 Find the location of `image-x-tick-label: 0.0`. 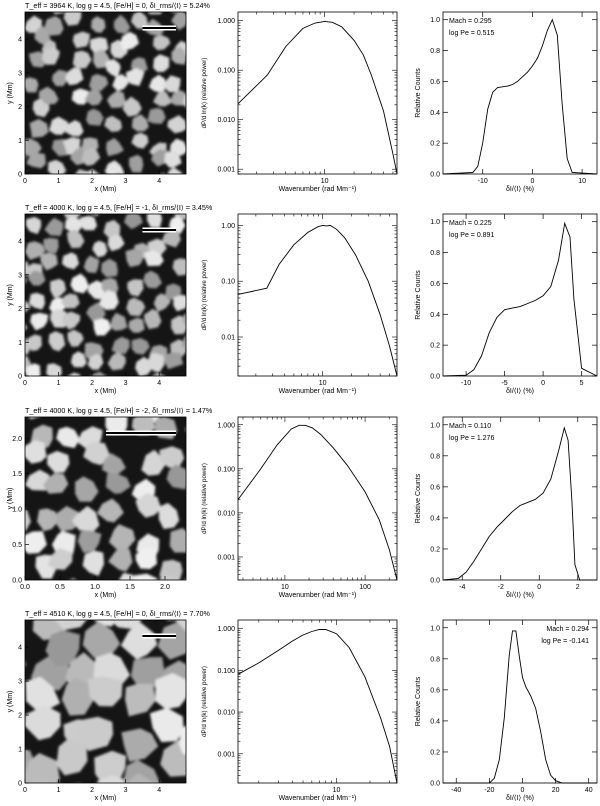

image-x-tick-label: 0.0 is located at coordinates (25, 587).